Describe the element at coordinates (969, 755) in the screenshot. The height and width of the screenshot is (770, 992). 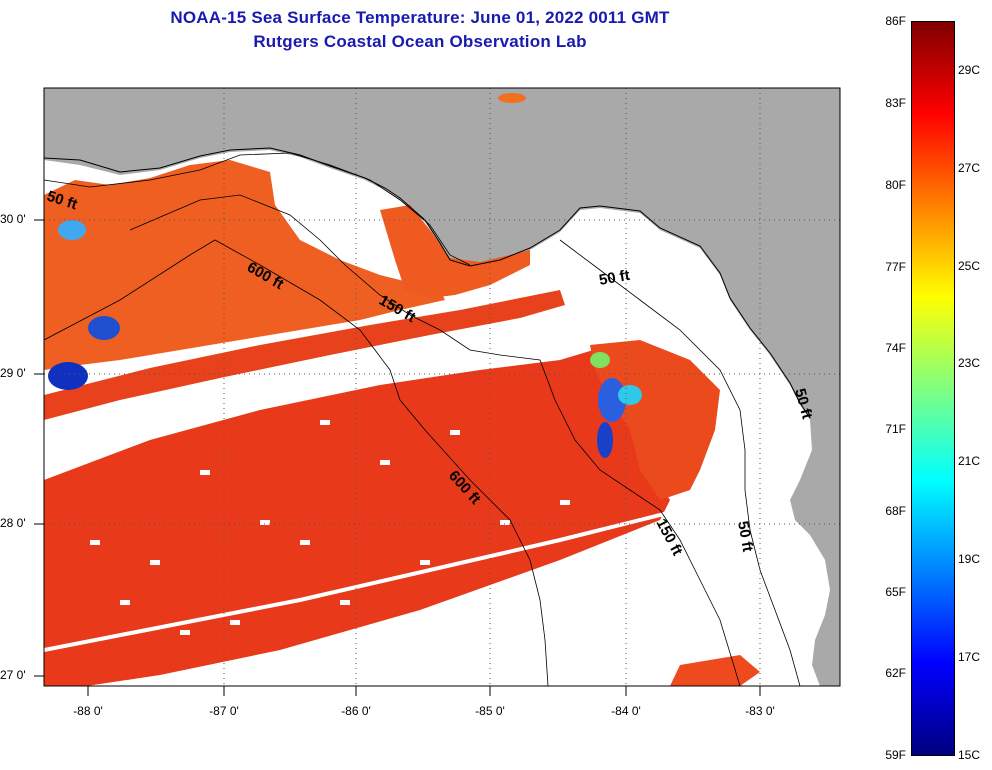
I see `colorbar-c-label: 15C` at that location.